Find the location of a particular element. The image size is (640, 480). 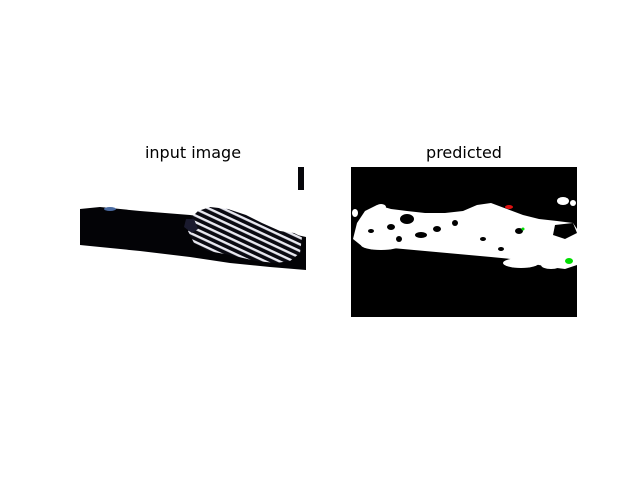

mask-blob is located at coordinates (465, 236).